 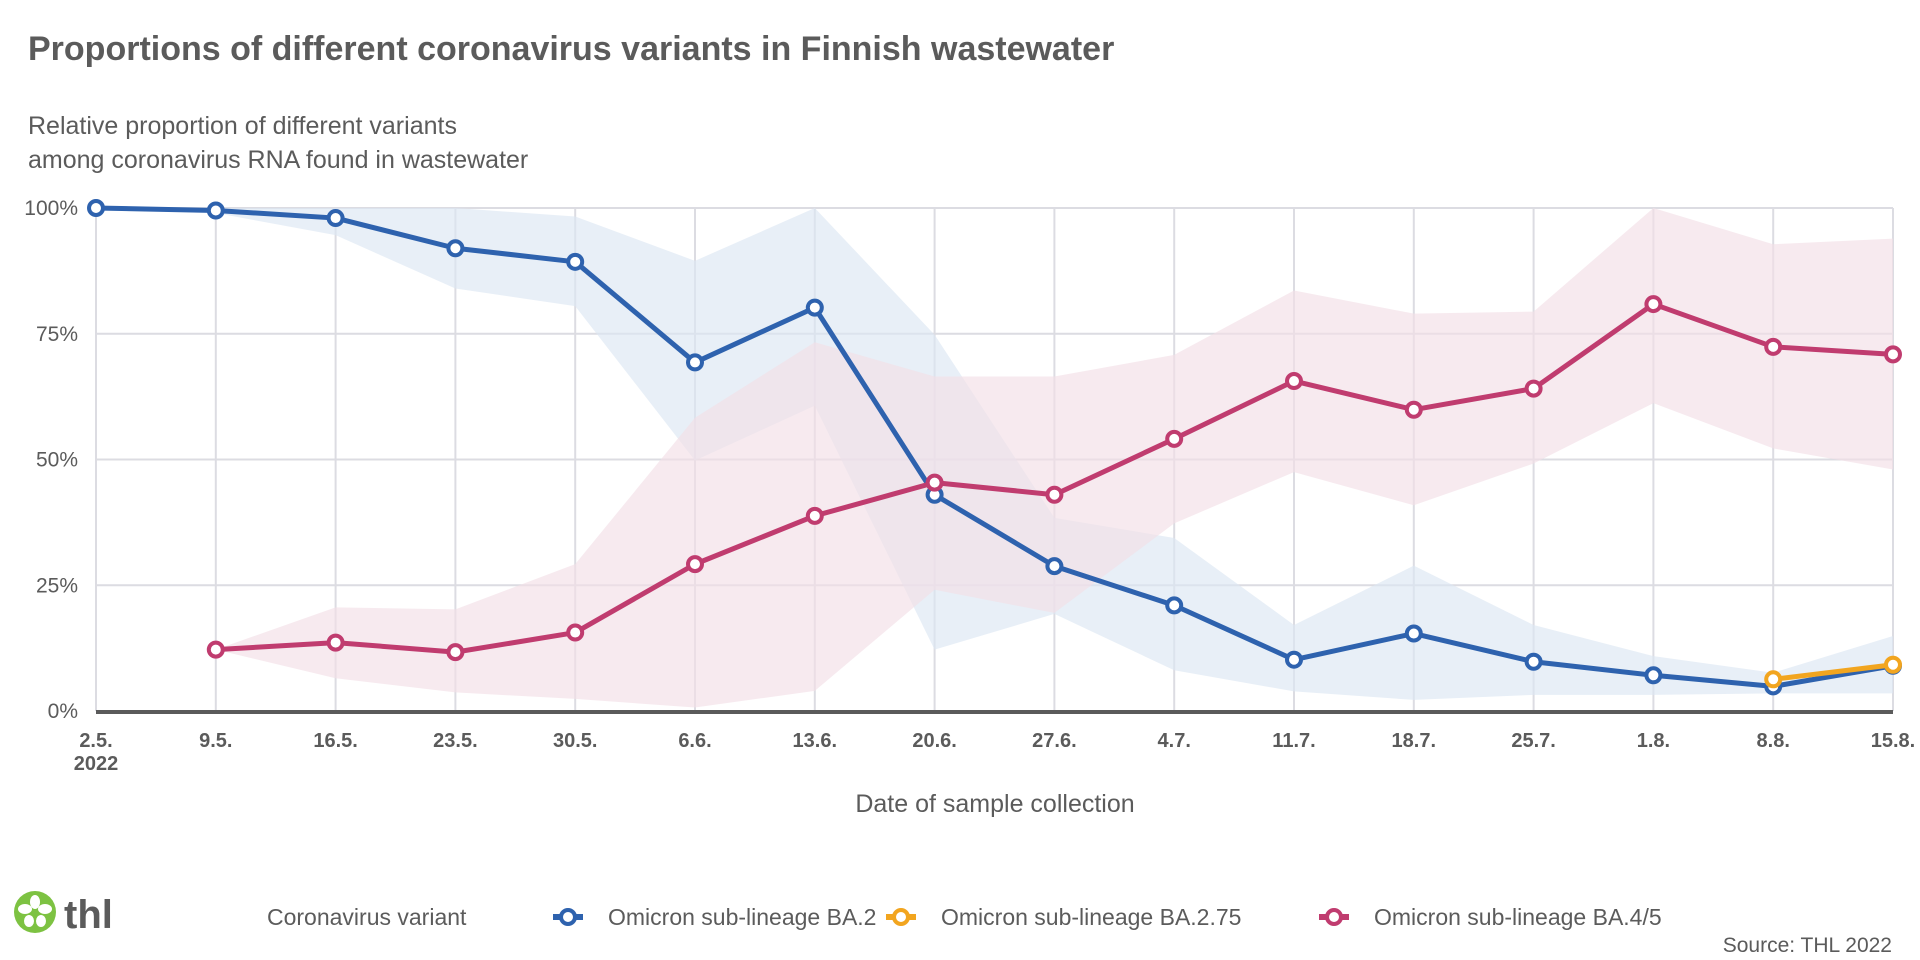 I want to click on x-tick-label: 8.8., so click(x=1773, y=741).